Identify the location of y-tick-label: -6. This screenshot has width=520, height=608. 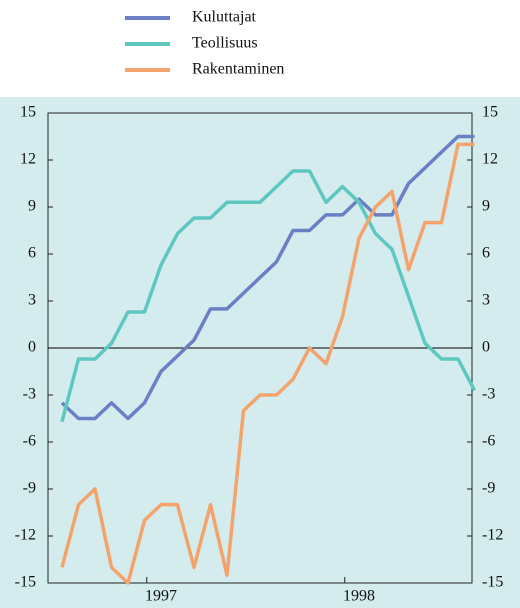
(29, 441).